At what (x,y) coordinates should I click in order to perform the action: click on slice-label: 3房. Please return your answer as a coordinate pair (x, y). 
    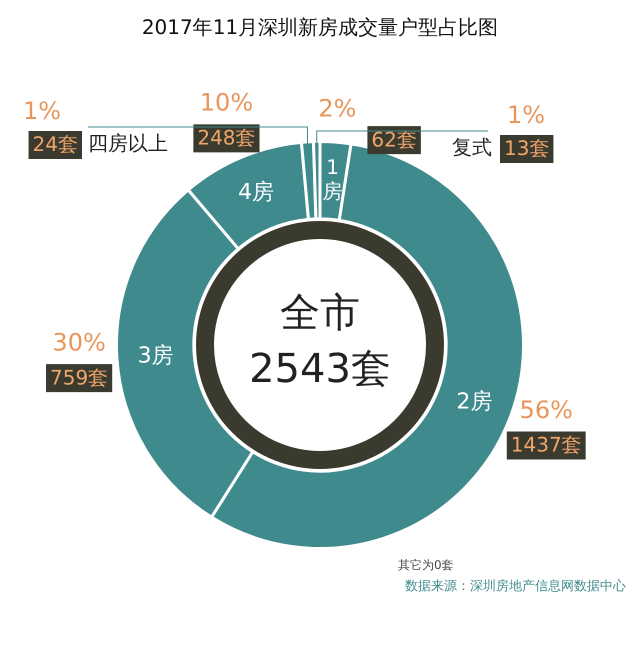
    Looking at the image, I should click on (156, 355).